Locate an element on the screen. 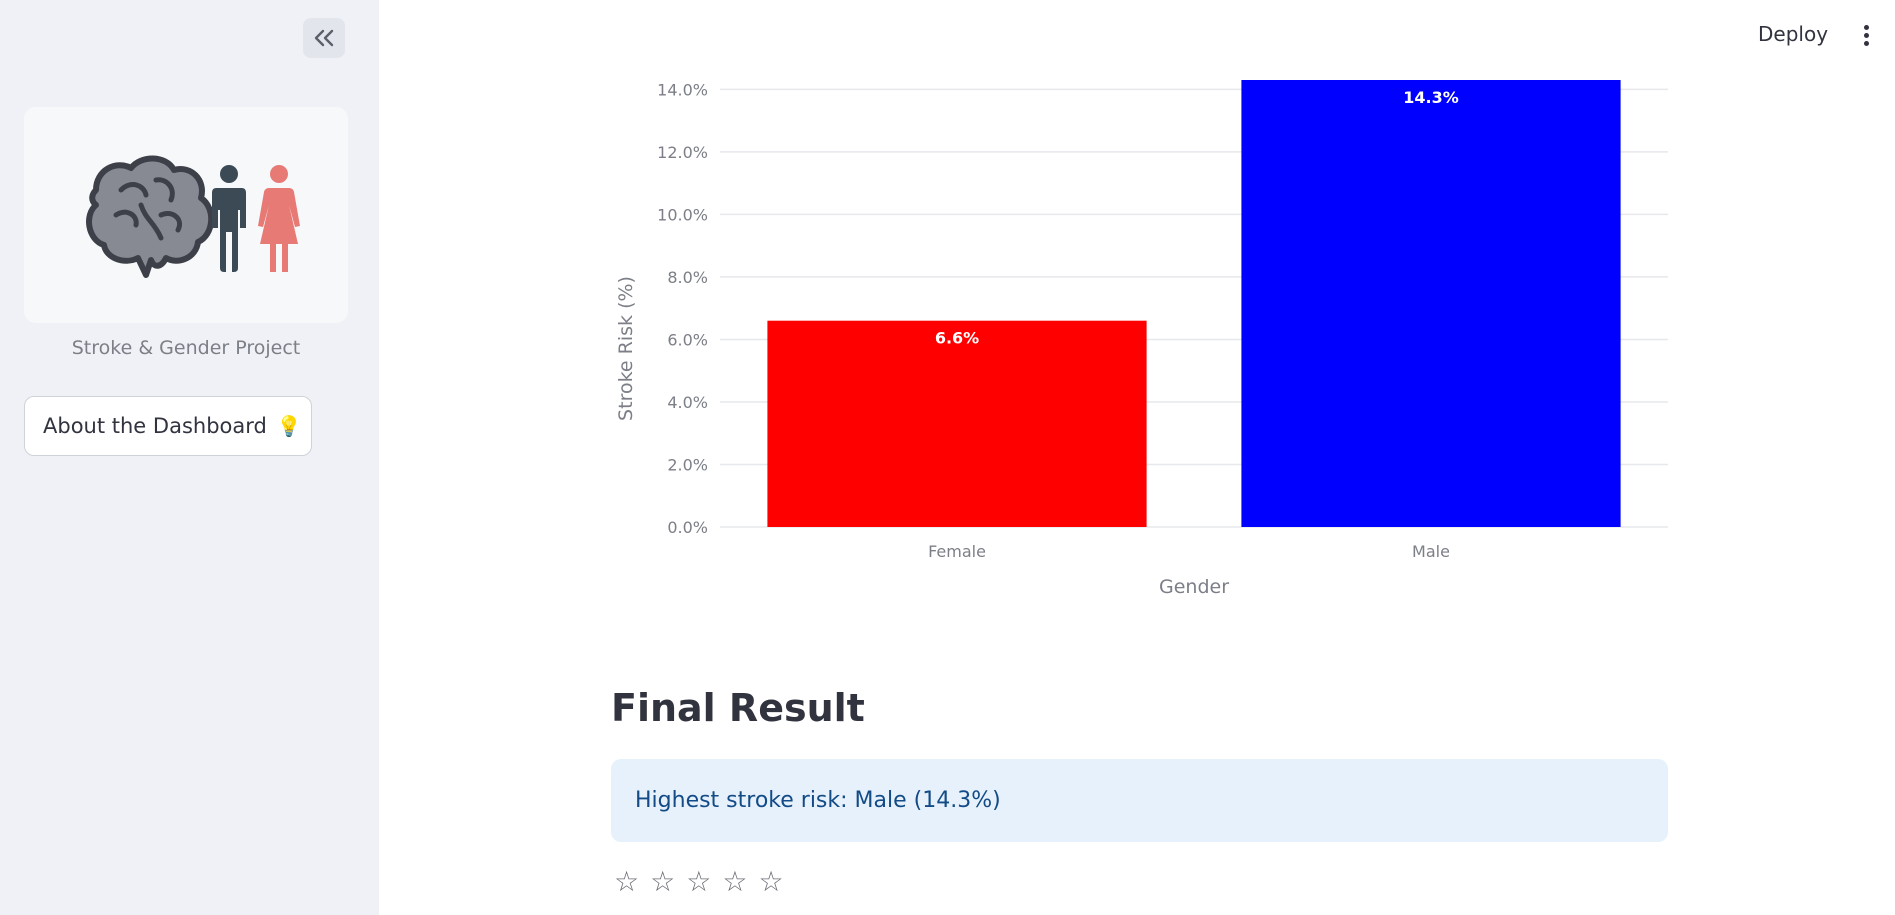 Image resolution: width=1895 pixels, height=915 pixels. brain-and-people-icon is located at coordinates (193, 216).